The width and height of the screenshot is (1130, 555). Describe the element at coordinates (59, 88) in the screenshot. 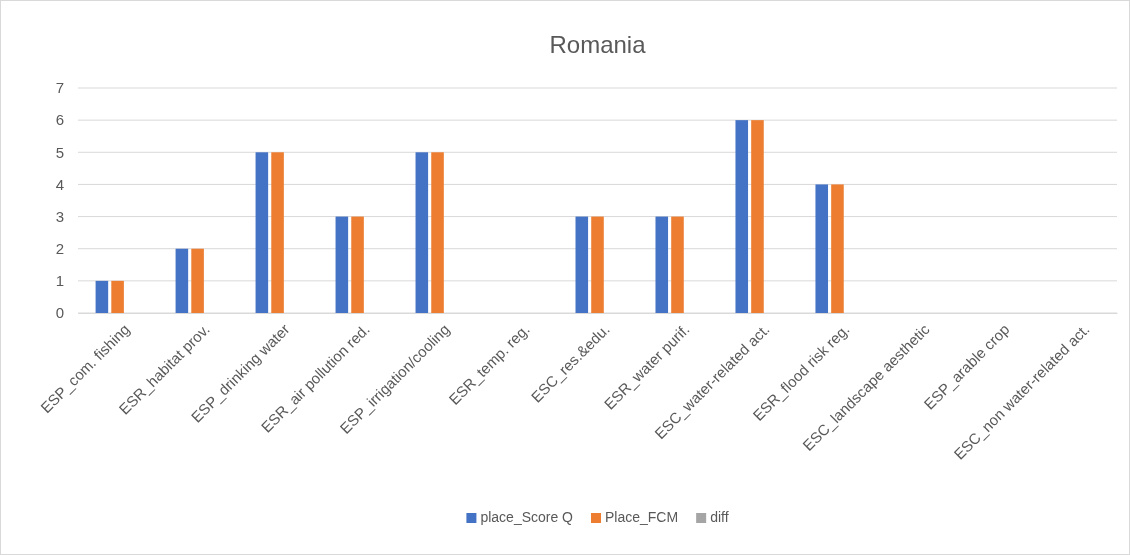

I see `y-tick-label: 7` at that location.